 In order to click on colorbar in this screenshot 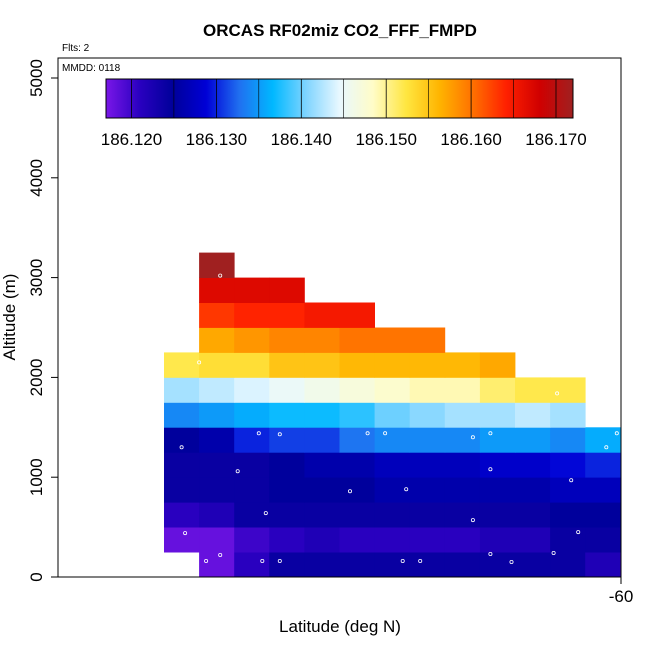, I will do `click(339, 98)`.